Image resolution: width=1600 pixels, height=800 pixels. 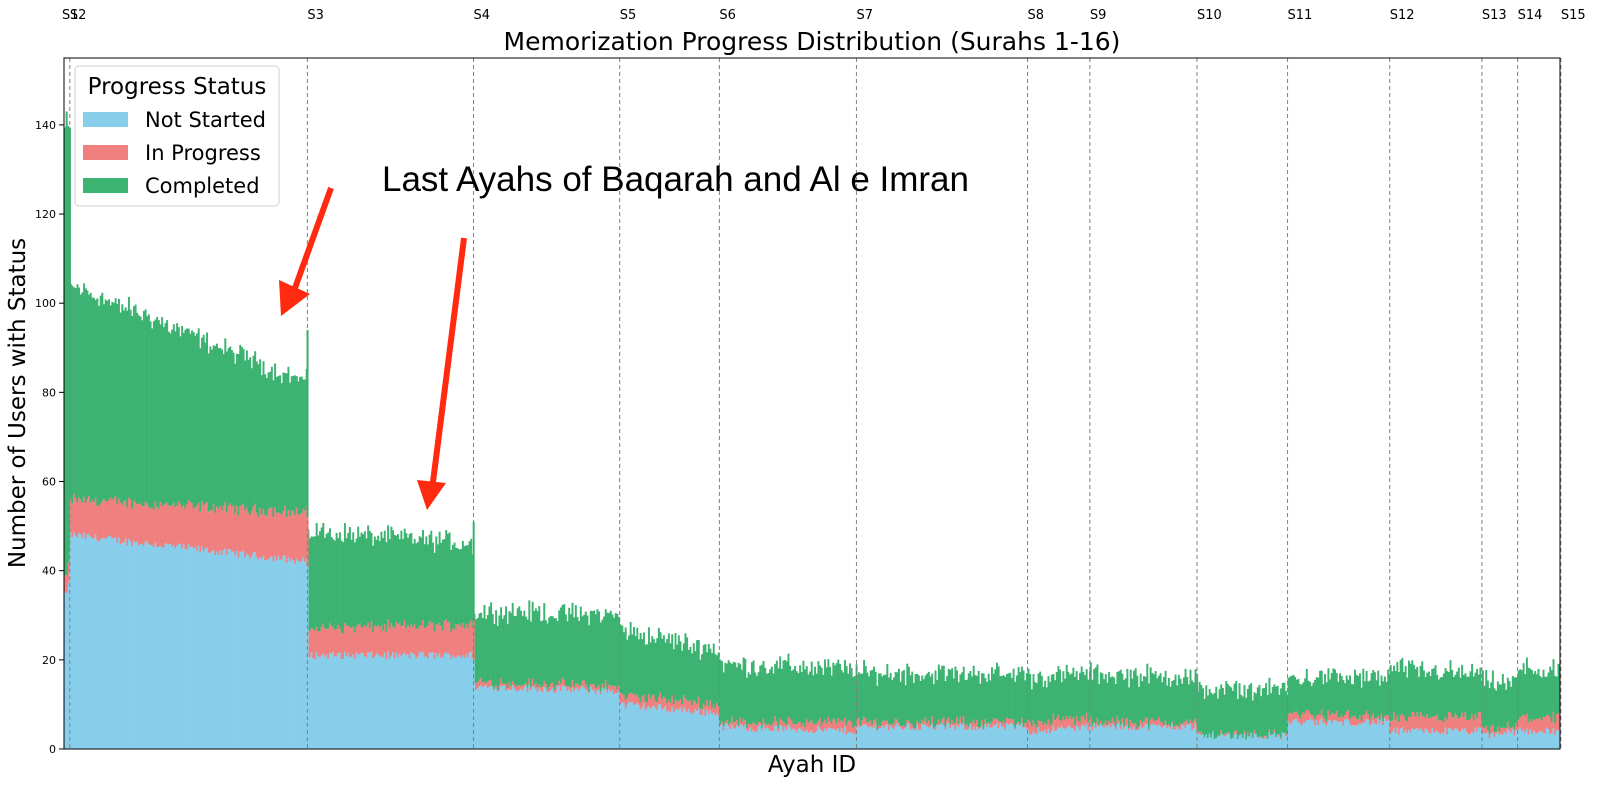 I want to click on legend-entry-in-progress: In Progress, so click(x=203, y=153).